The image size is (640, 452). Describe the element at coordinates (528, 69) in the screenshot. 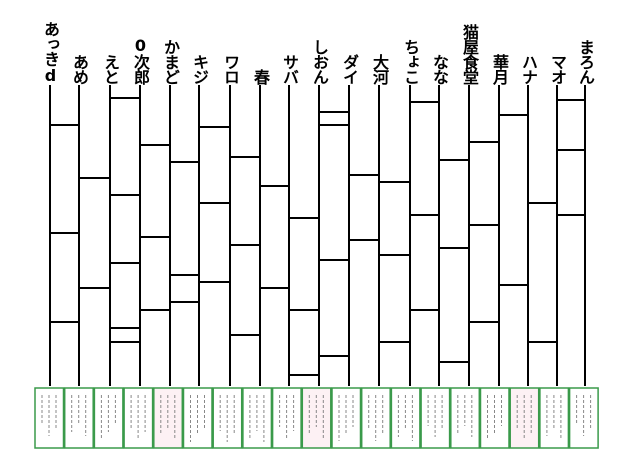

I see `player-name: ハナ` at that location.